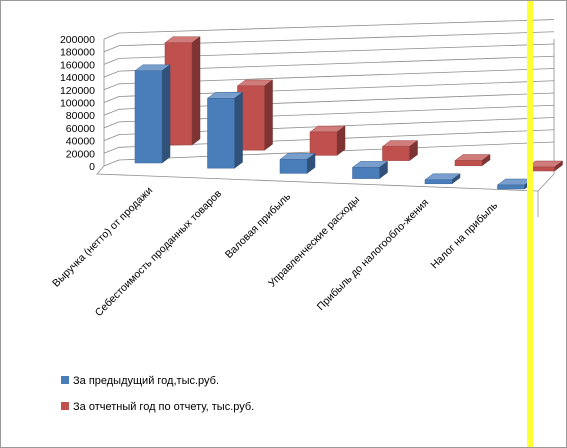 The width and height of the screenshot is (567, 448). What do you see at coordinates (258, 225) in the screenshot?
I see `category-label: Валовая прибыль` at bounding box center [258, 225].